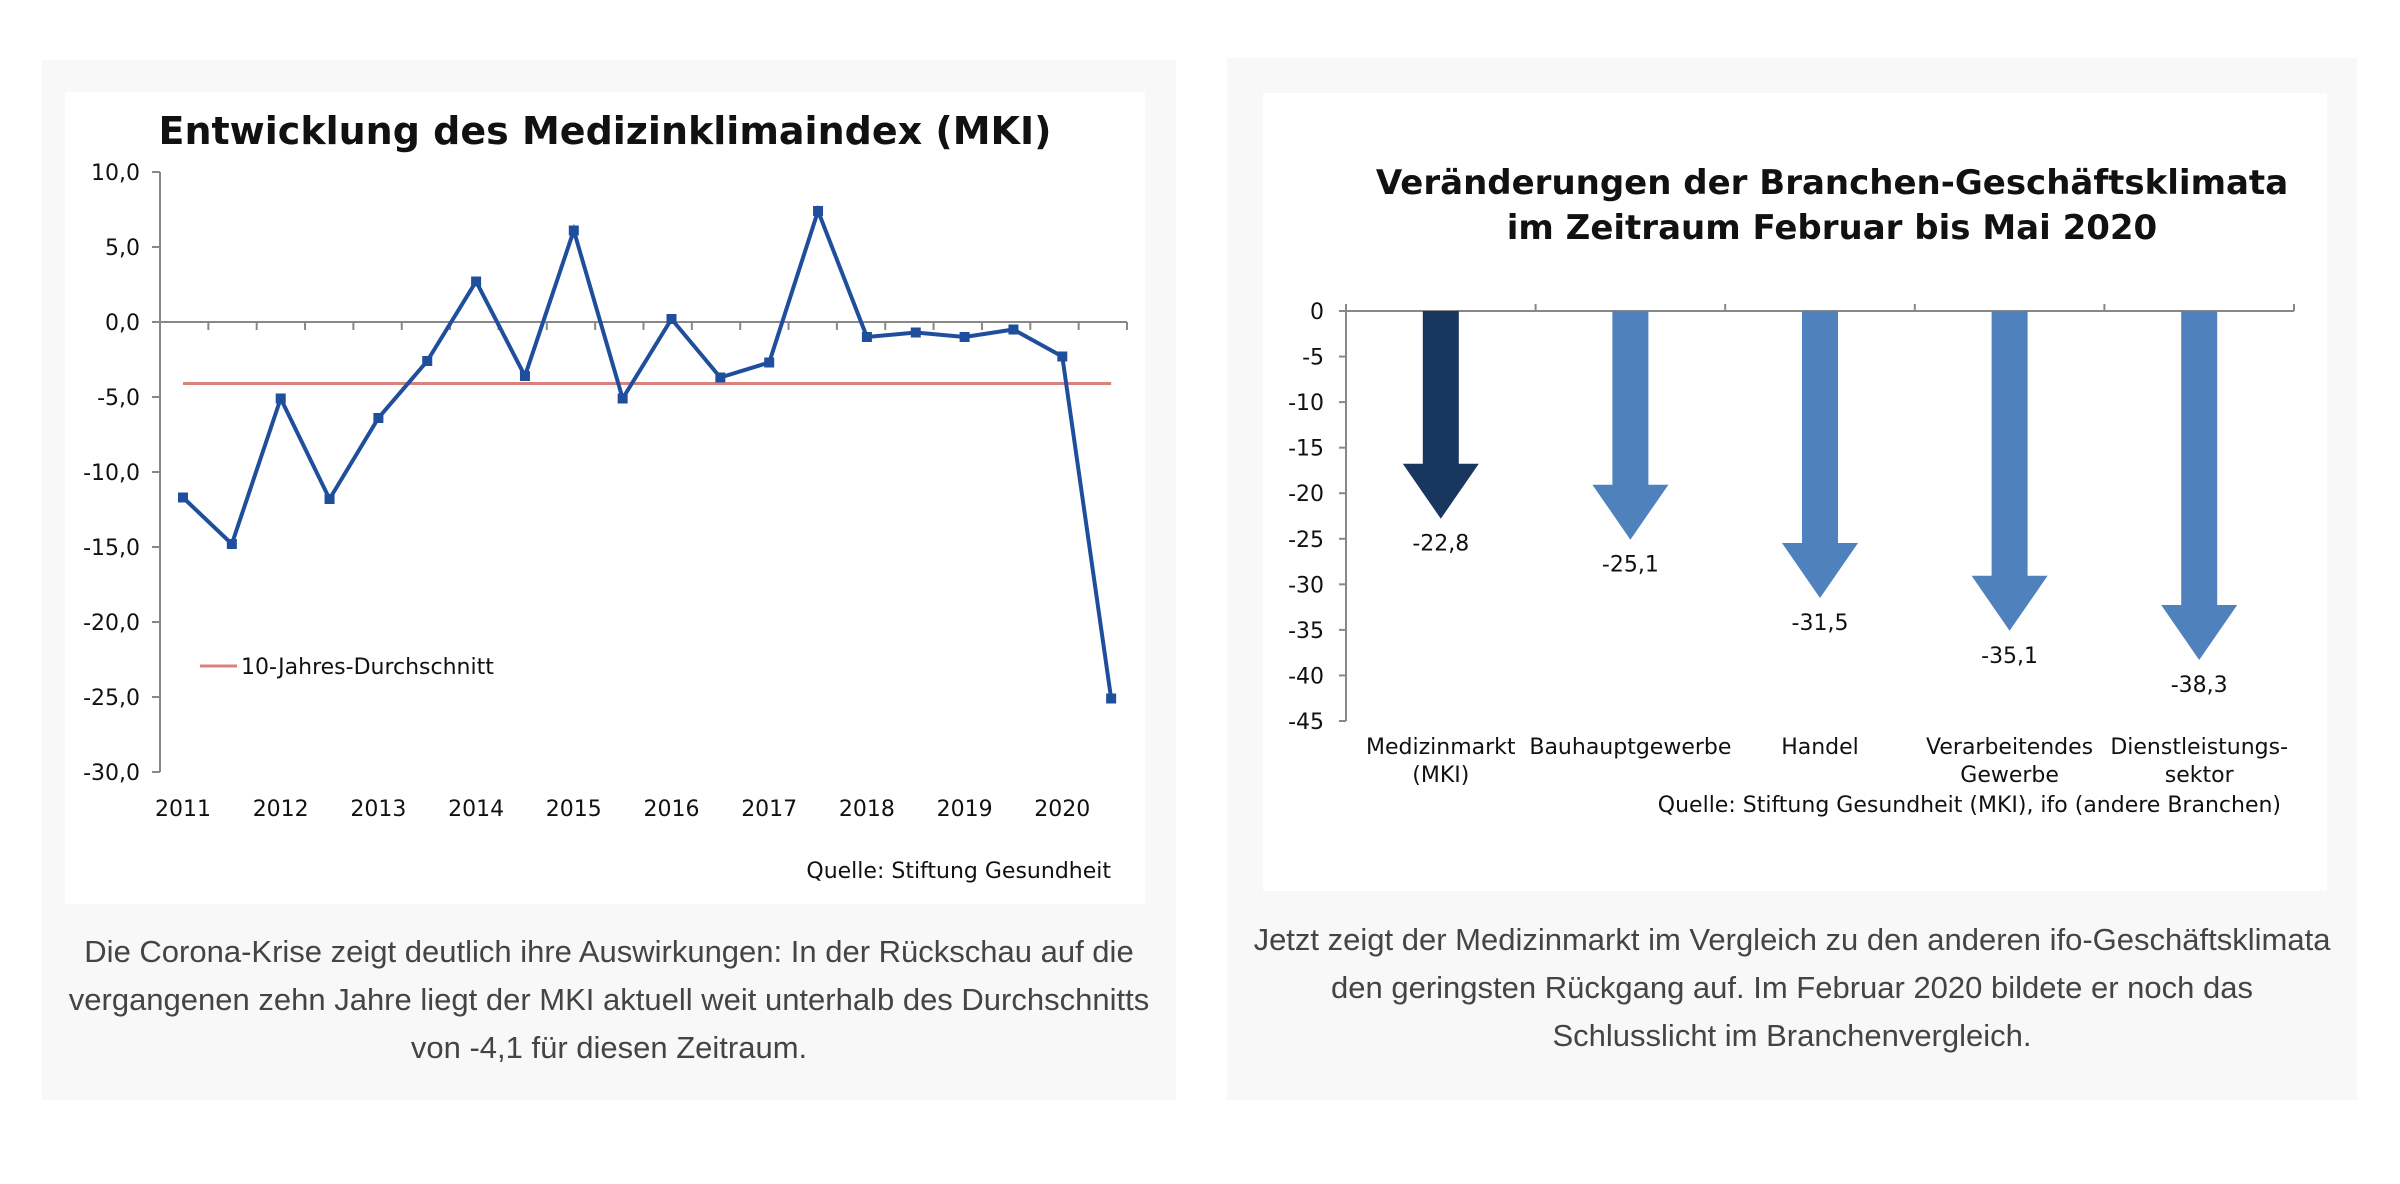 This screenshot has height=1184, width=2400. I want to click on branch-y-tick-label: -20, so click(1306, 494).